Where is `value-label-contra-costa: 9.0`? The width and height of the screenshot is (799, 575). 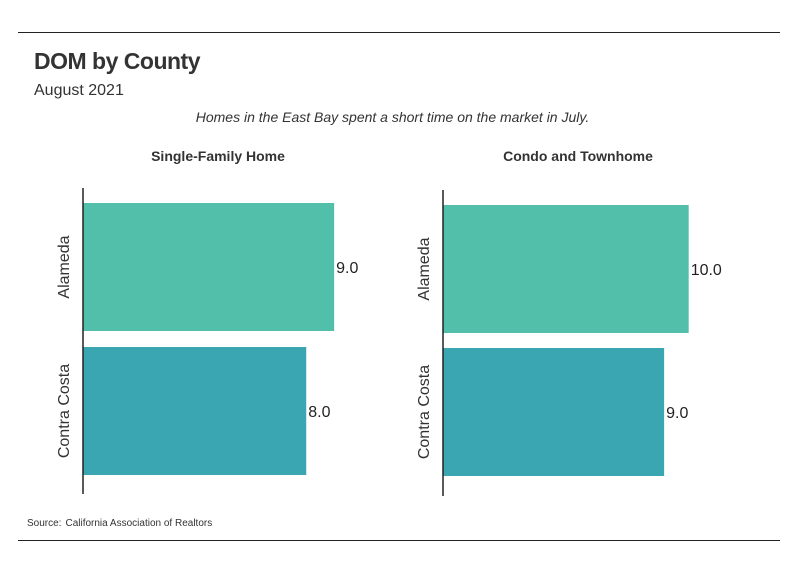
value-label-contra-costa: 9.0 is located at coordinates (677, 413).